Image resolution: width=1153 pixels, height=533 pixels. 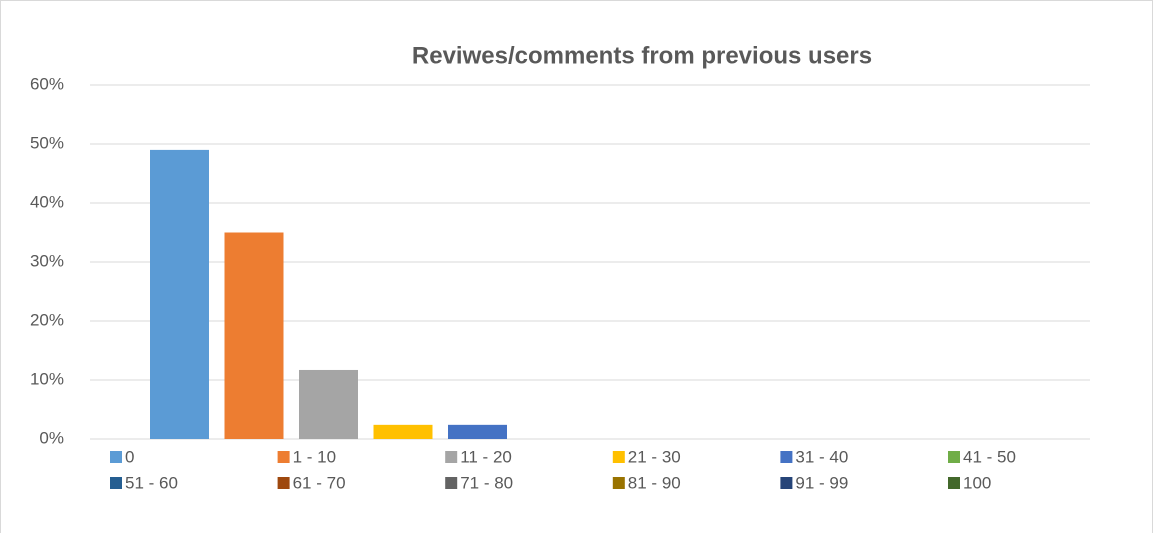 What do you see at coordinates (129, 456) in the screenshot?
I see `legend-label: 0` at bounding box center [129, 456].